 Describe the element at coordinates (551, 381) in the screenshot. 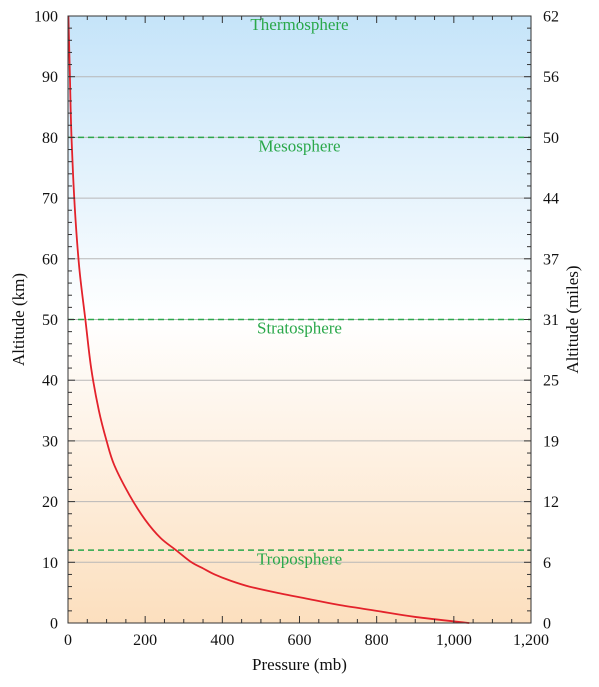

I see `y-right-tick-label: 25` at that location.